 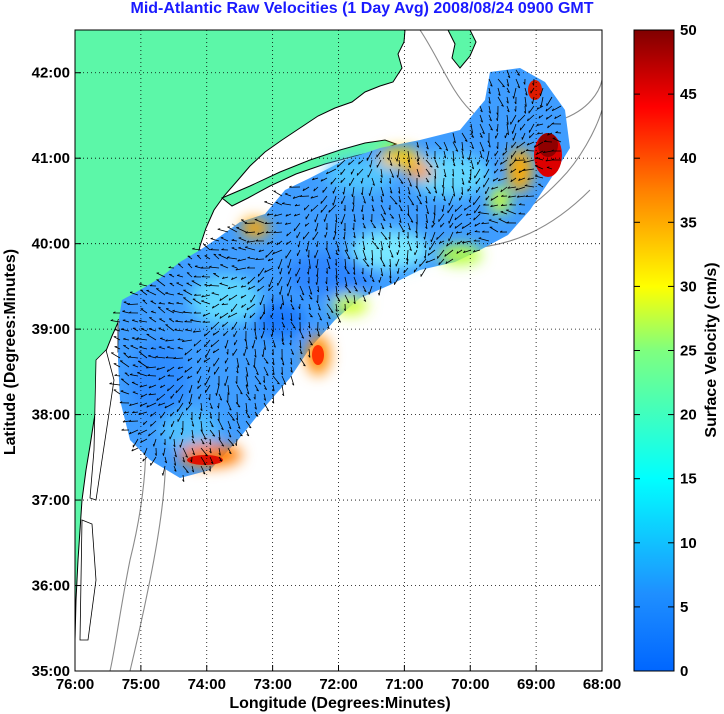 I want to click on x-tick-label: 73:00, so click(x=272, y=684).